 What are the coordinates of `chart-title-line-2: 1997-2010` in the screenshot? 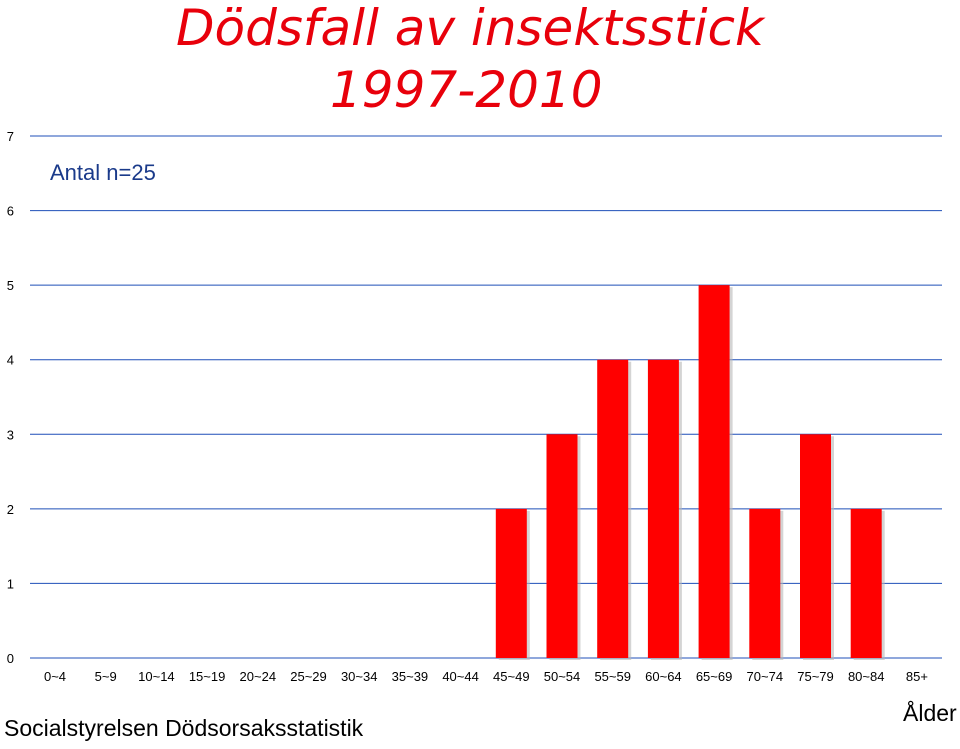 It's located at (466, 90).